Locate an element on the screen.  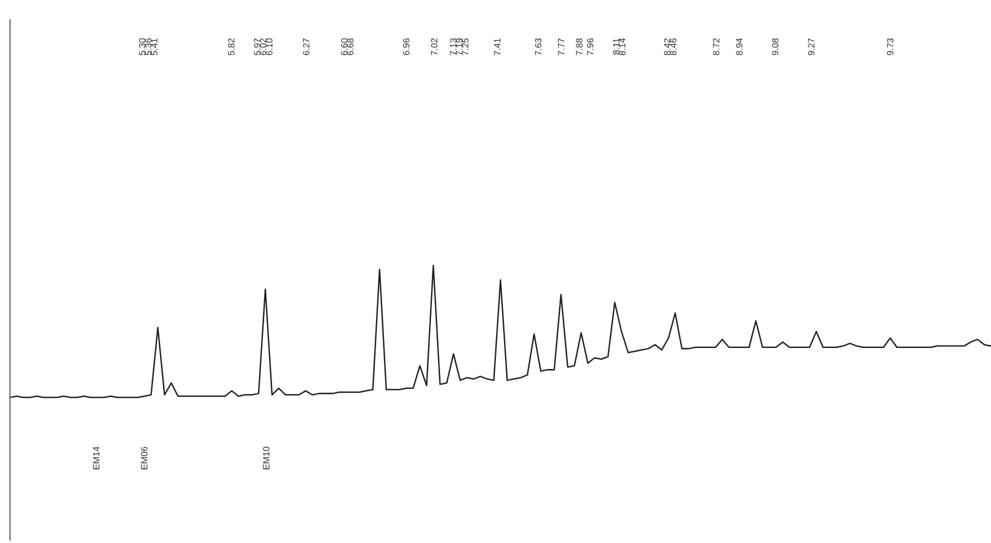
text: 7.63 is located at coordinates (538, 47).